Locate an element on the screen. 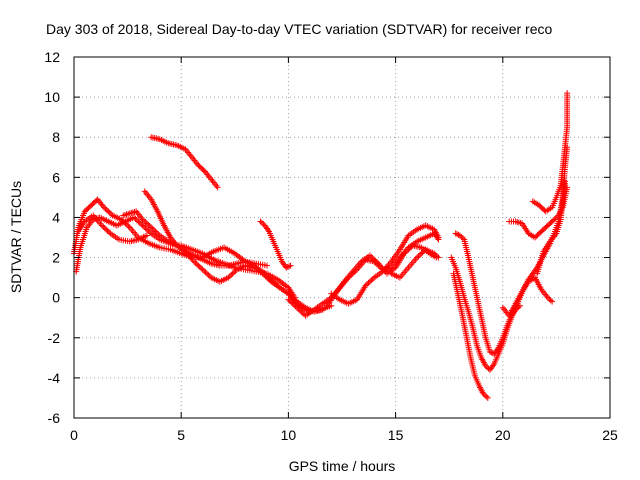 This screenshot has height=480, width=640. x-tick-label: 25 is located at coordinates (610, 435).